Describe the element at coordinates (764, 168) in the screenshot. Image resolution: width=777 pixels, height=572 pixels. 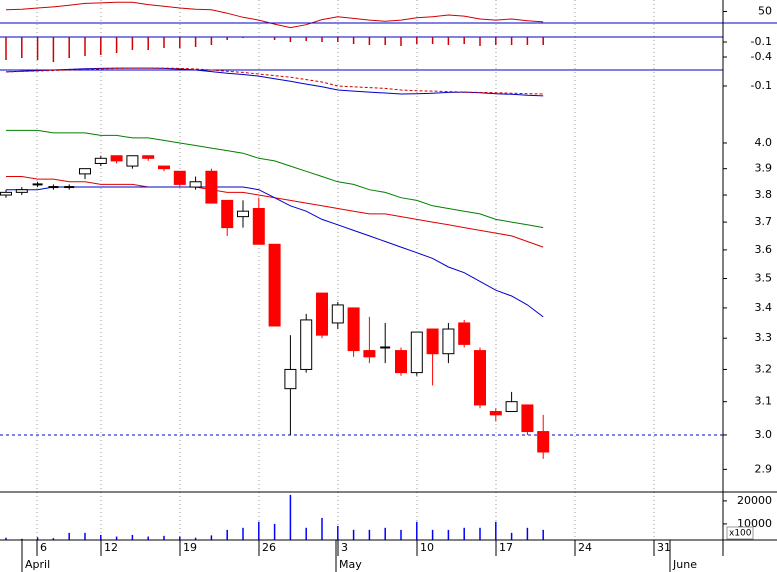
I see `y-tick-label: 3.9` at that location.